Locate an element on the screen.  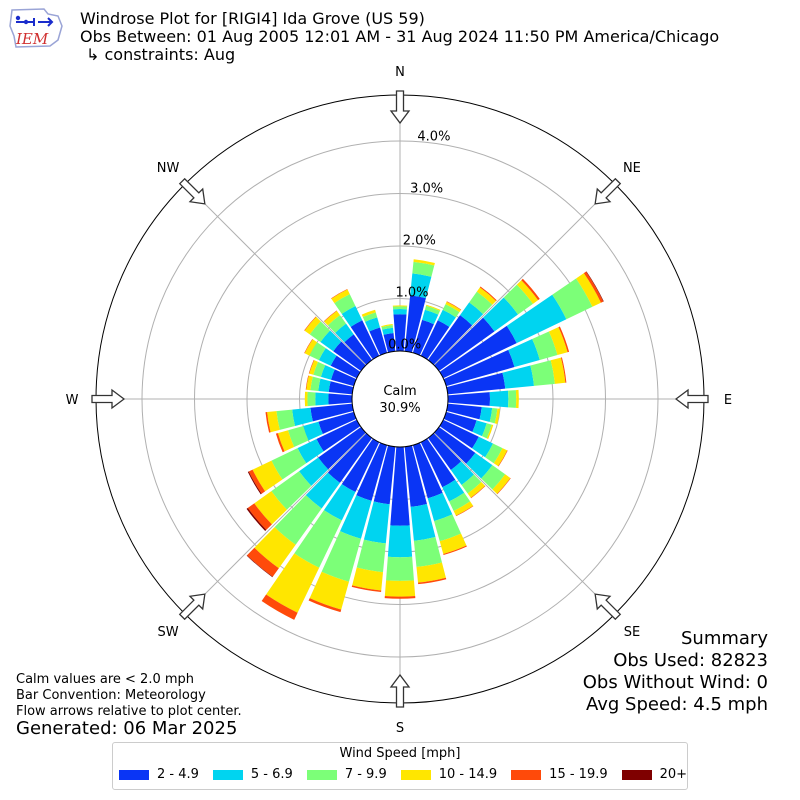
legend-item: 10 - 14.9 is located at coordinates (449, 774).